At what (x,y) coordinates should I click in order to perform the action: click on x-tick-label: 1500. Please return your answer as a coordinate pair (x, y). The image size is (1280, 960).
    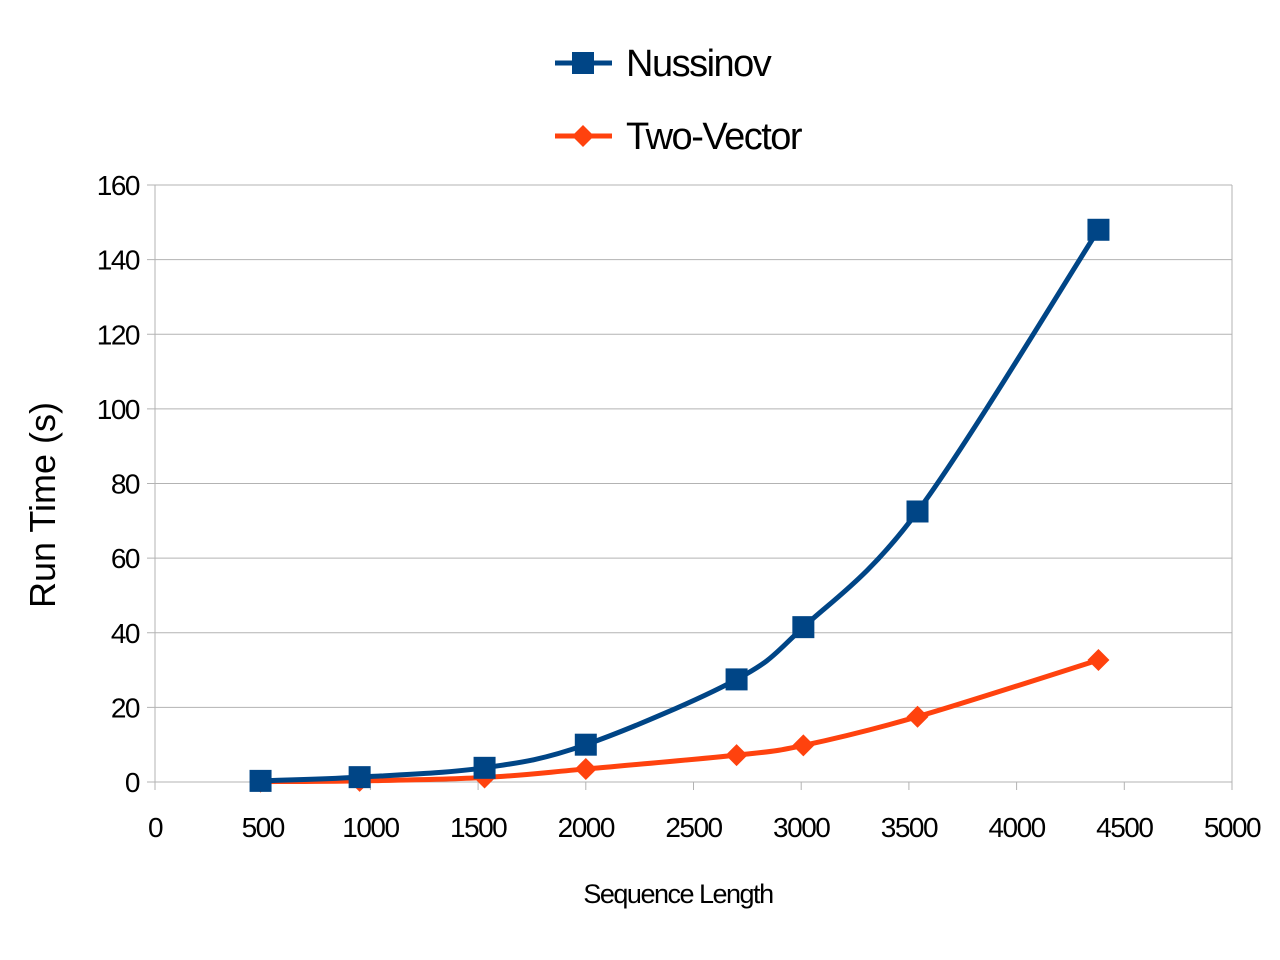
    Looking at the image, I should click on (478, 827).